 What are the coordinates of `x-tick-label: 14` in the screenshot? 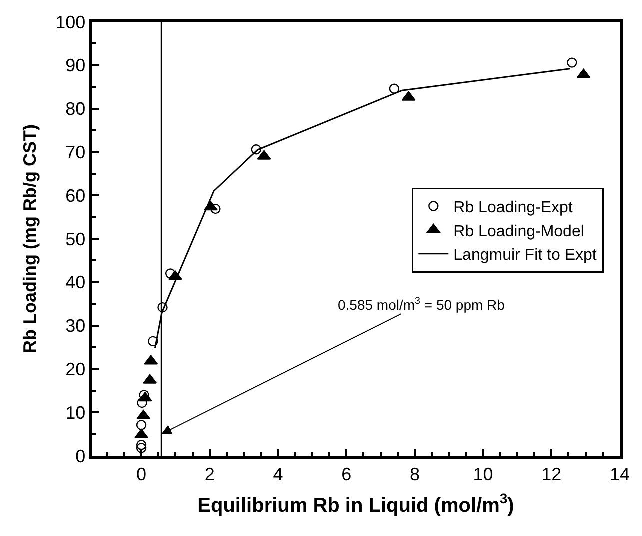 It's located at (620, 474).